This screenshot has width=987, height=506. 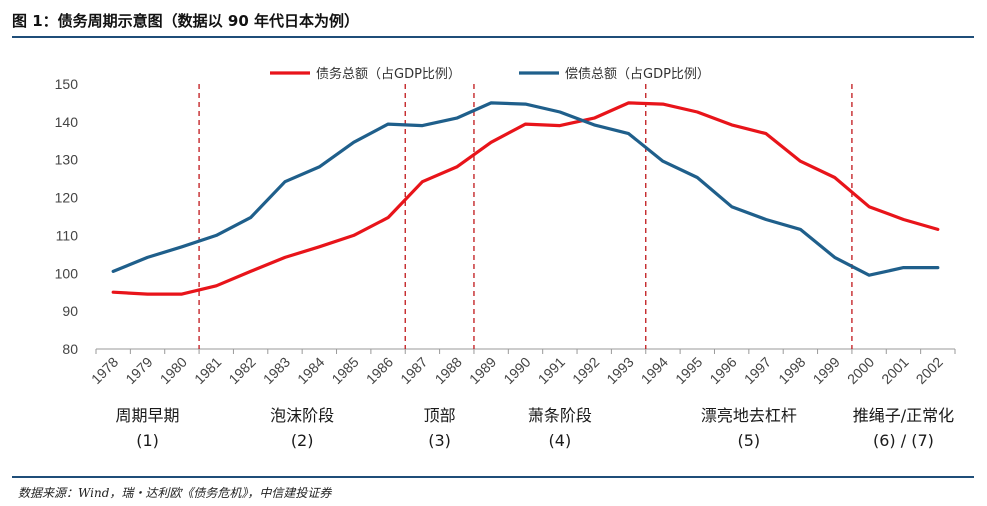 What do you see at coordinates (302, 415) in the screenshot?
I see `phase-label: 泡沫阶段` at bounding box center [302, 415].